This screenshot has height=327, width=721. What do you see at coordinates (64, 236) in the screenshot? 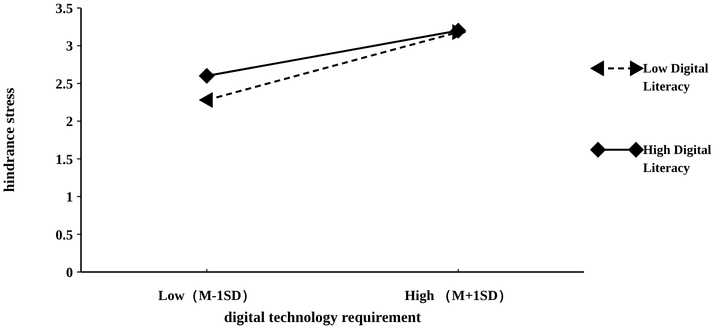
I see `y-tick-label: 0.5` at bounding box center [64, 236].